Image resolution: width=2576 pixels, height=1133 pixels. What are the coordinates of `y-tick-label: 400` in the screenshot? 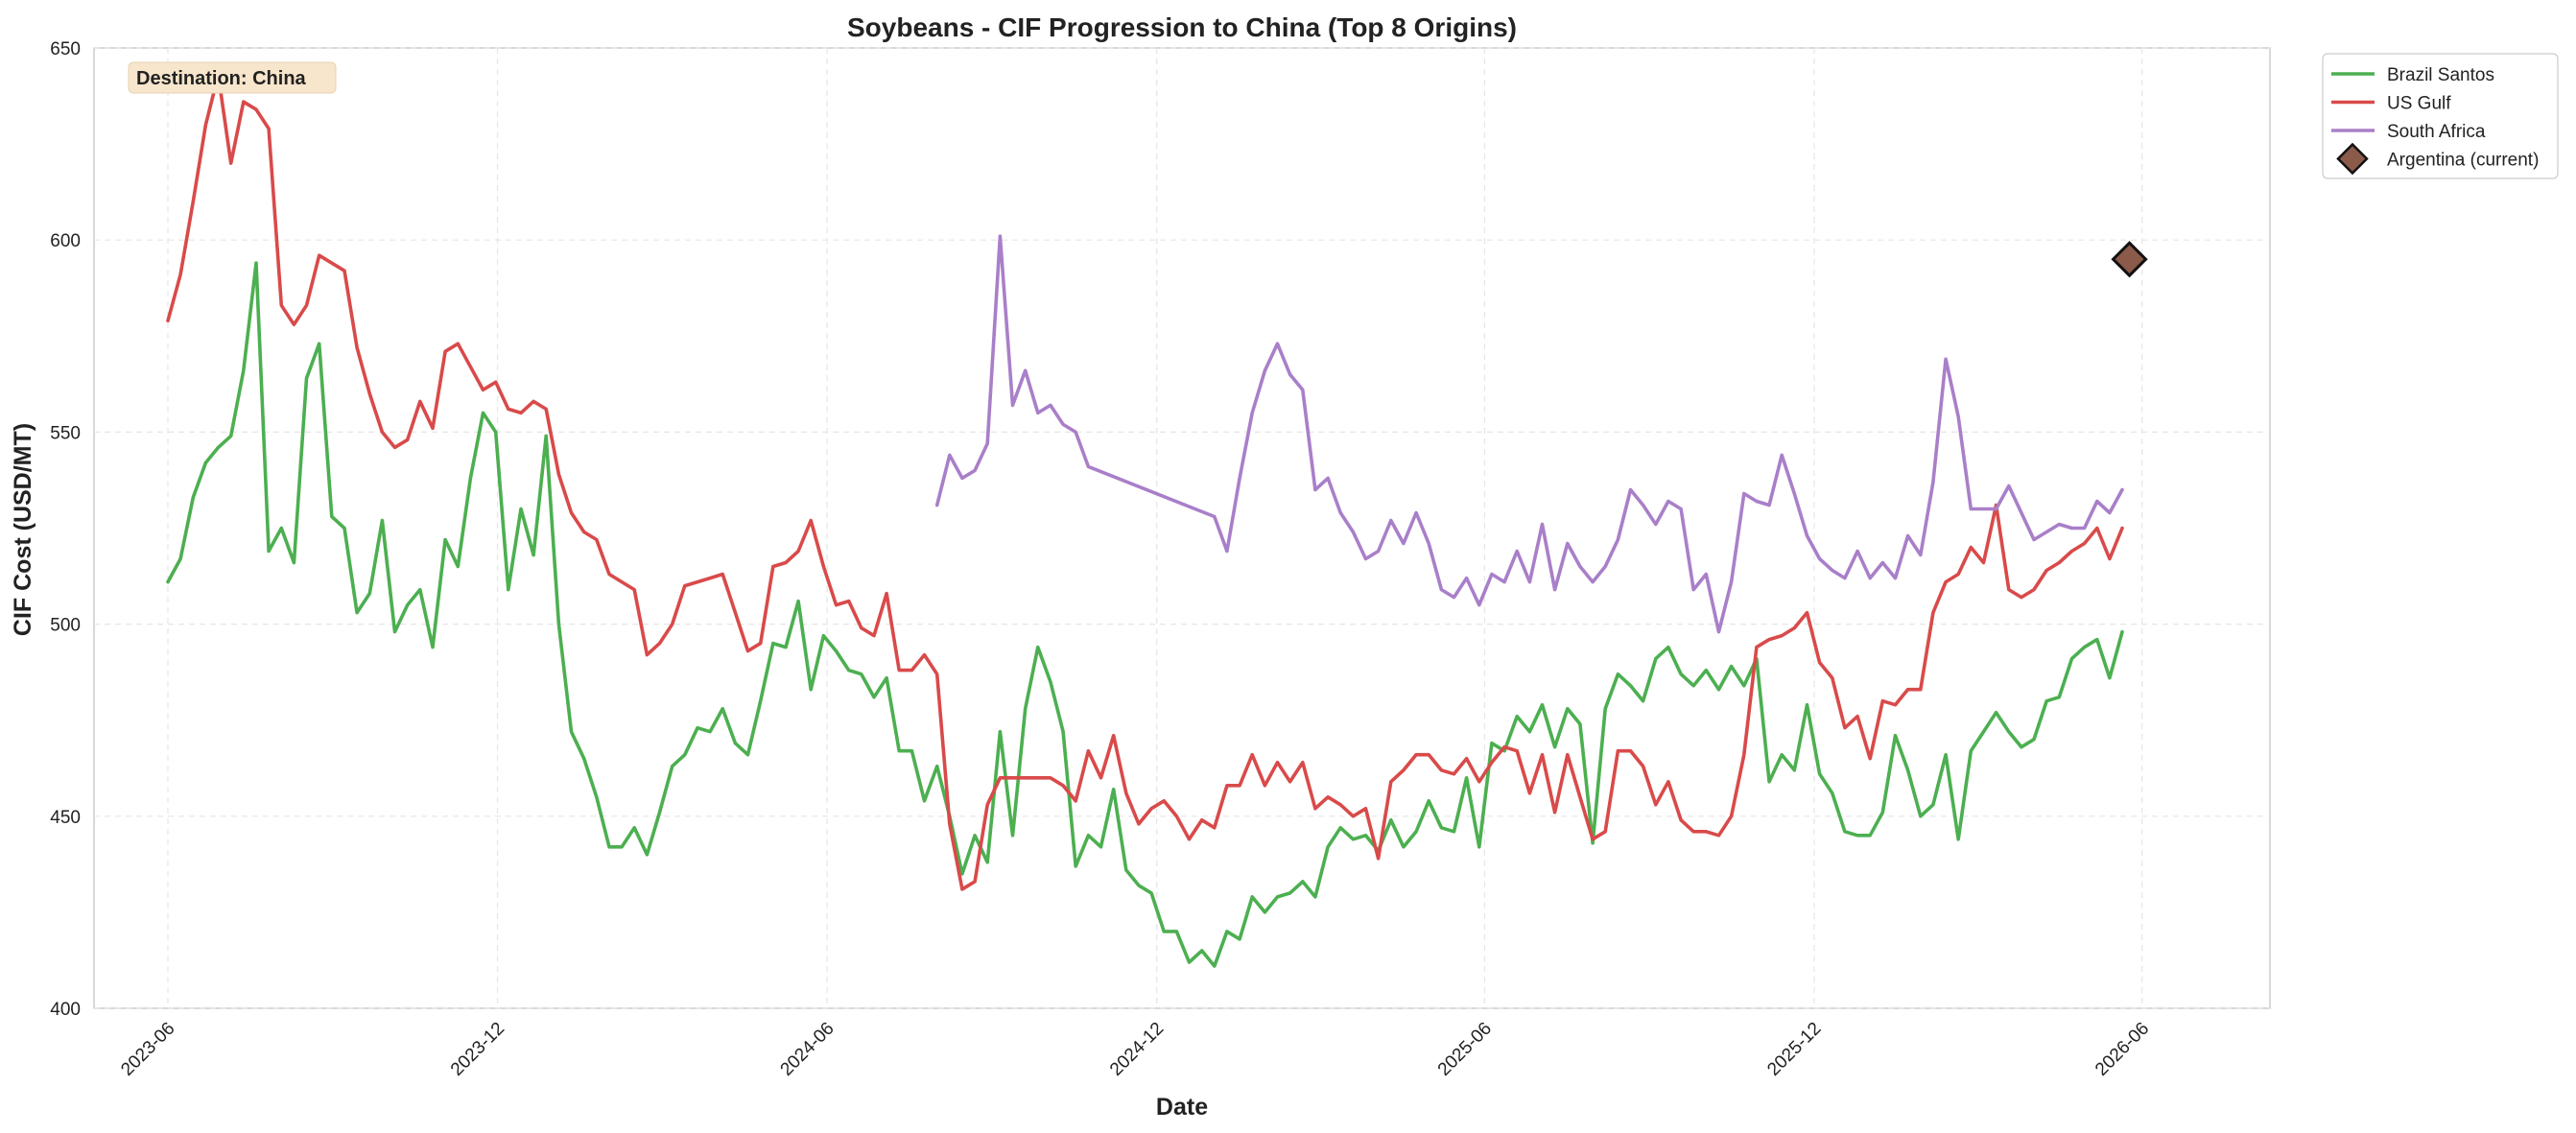 It's located at (65, 1010).